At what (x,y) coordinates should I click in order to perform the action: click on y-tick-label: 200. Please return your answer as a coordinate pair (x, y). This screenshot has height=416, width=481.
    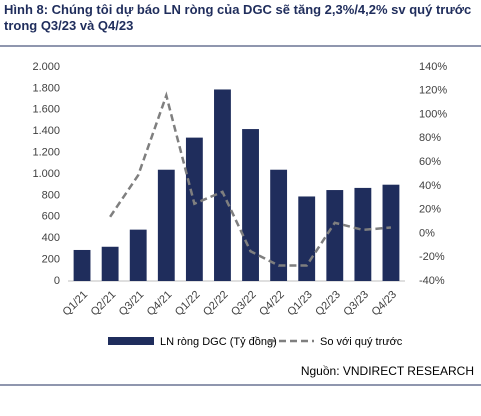
    Looking at the image, I should click on (51, 260).